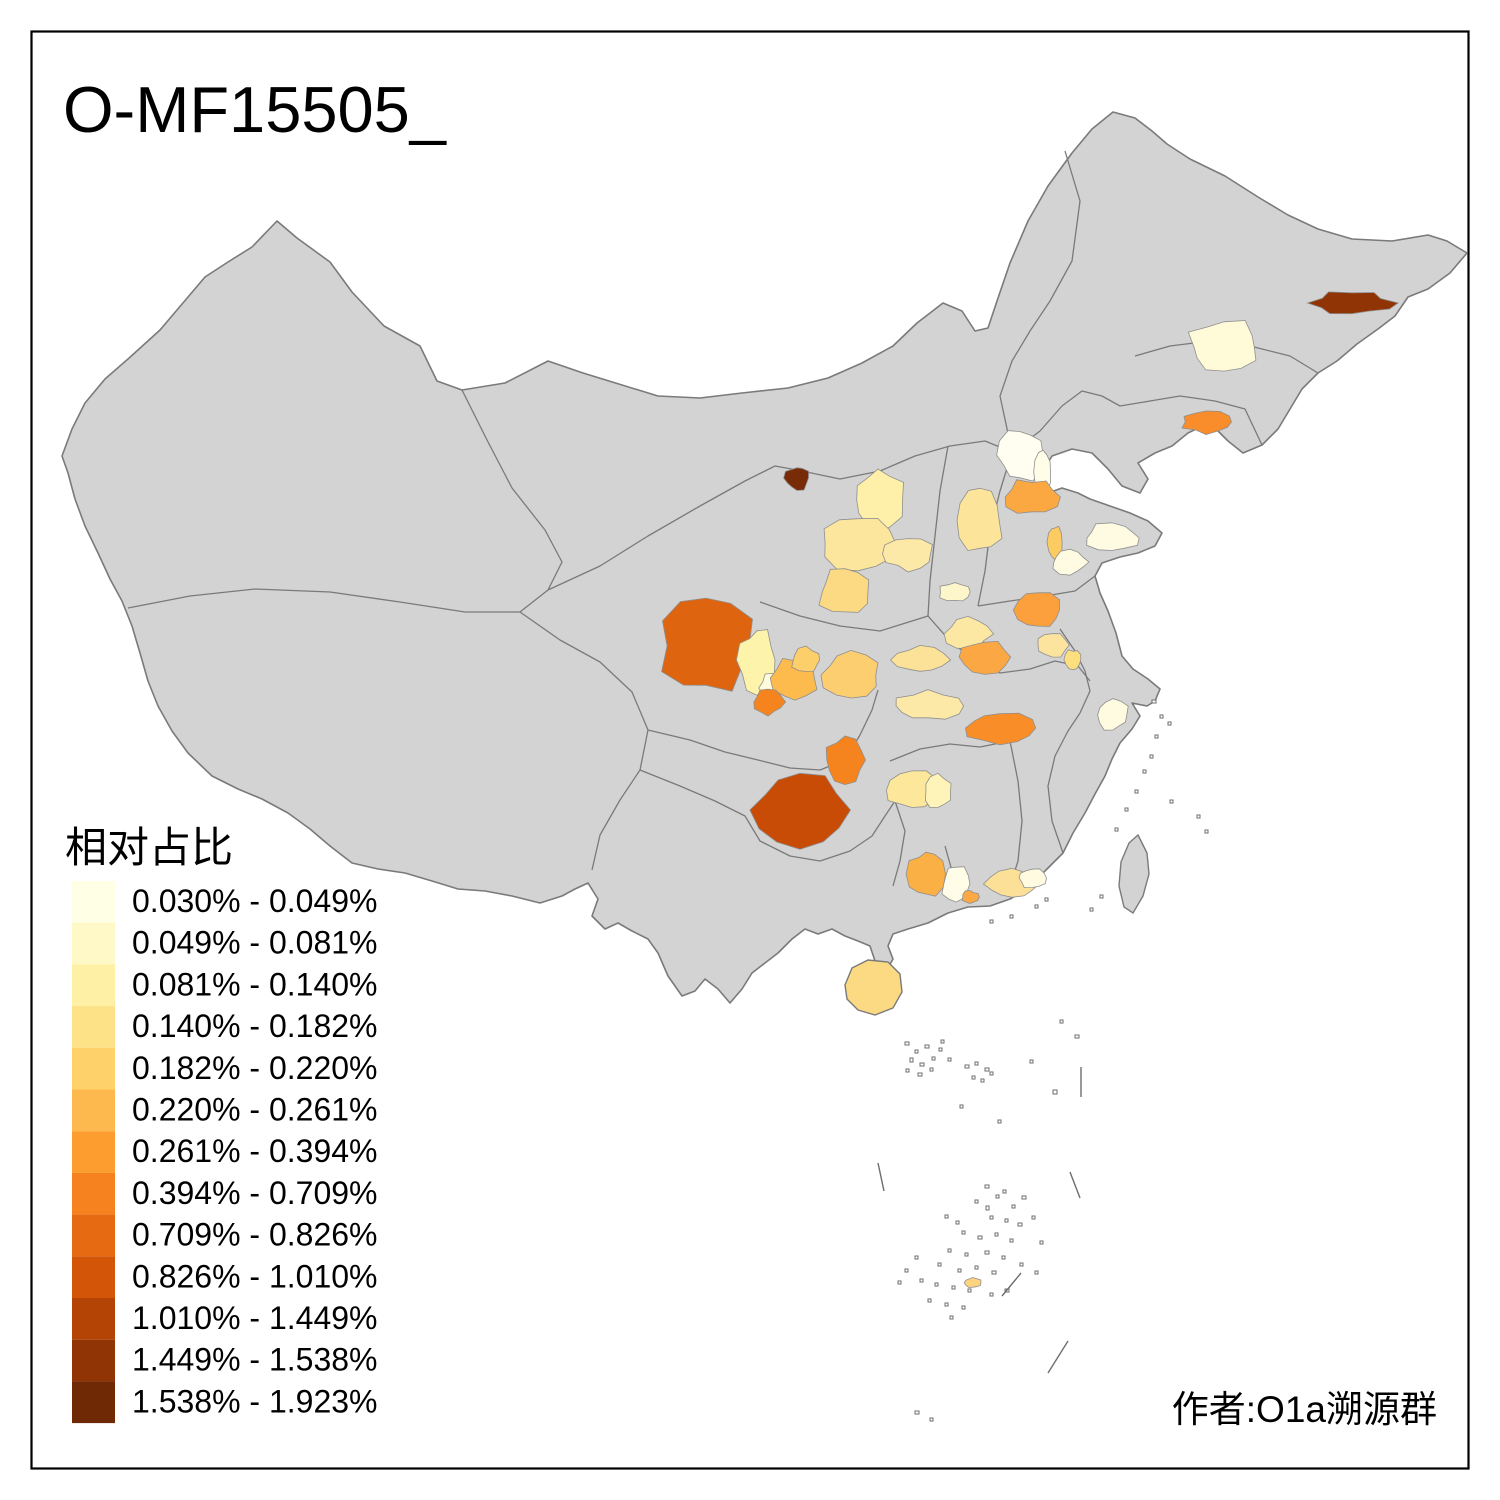 The image size is (1500, 1500). Describe the element at coordinates (255, 943) in the screenshot. I see `legend-label: 0.049% - 0.081%` at that location.